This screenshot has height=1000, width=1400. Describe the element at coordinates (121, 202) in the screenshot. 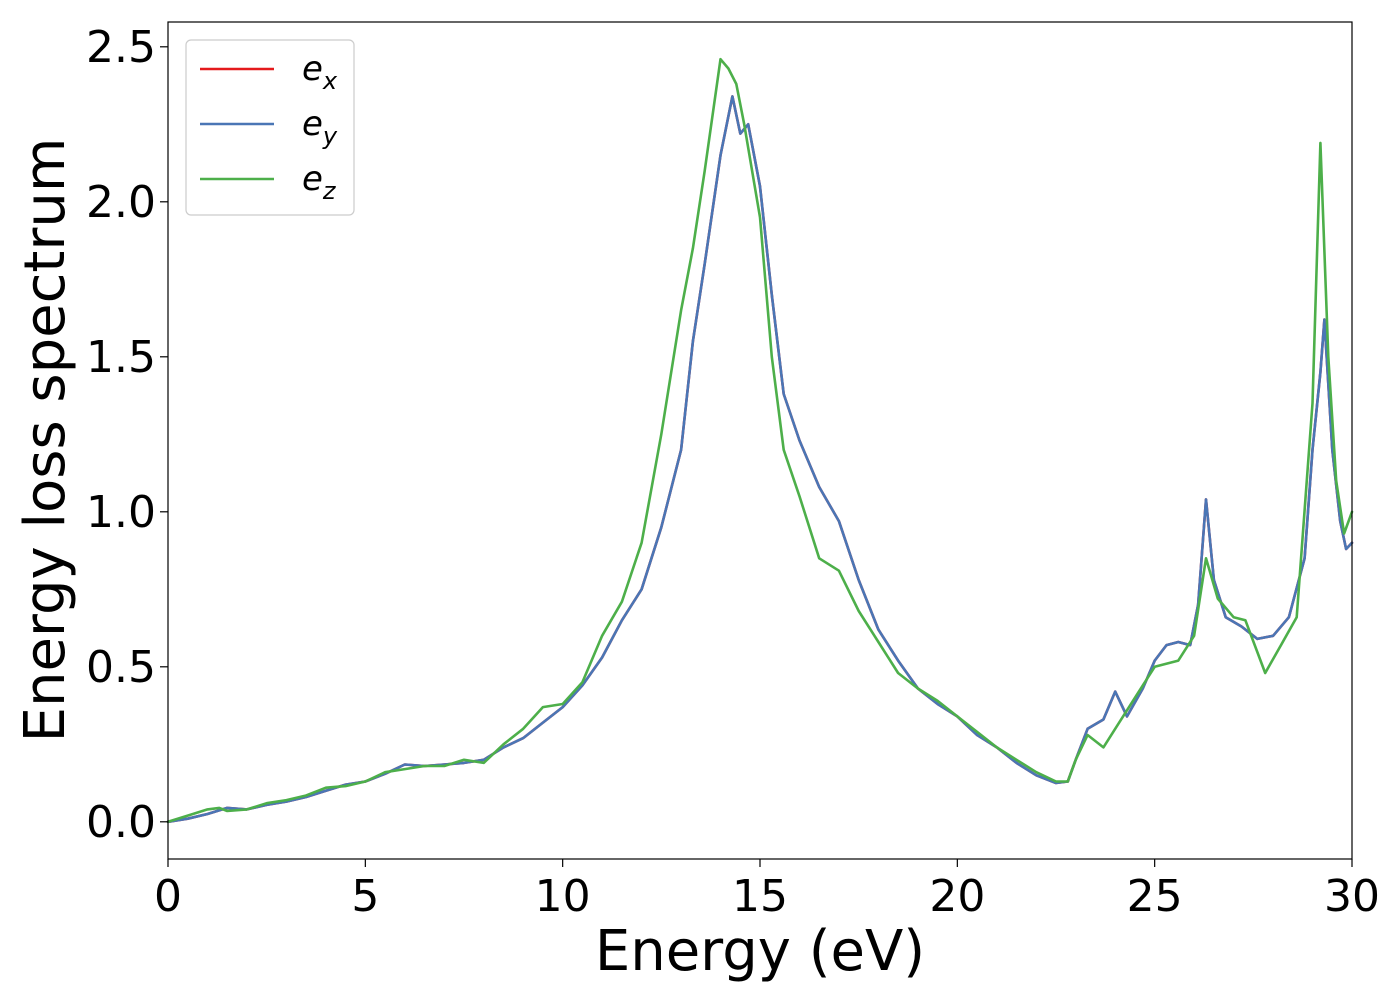

I see `y-tick-label: 2.0` at that location.